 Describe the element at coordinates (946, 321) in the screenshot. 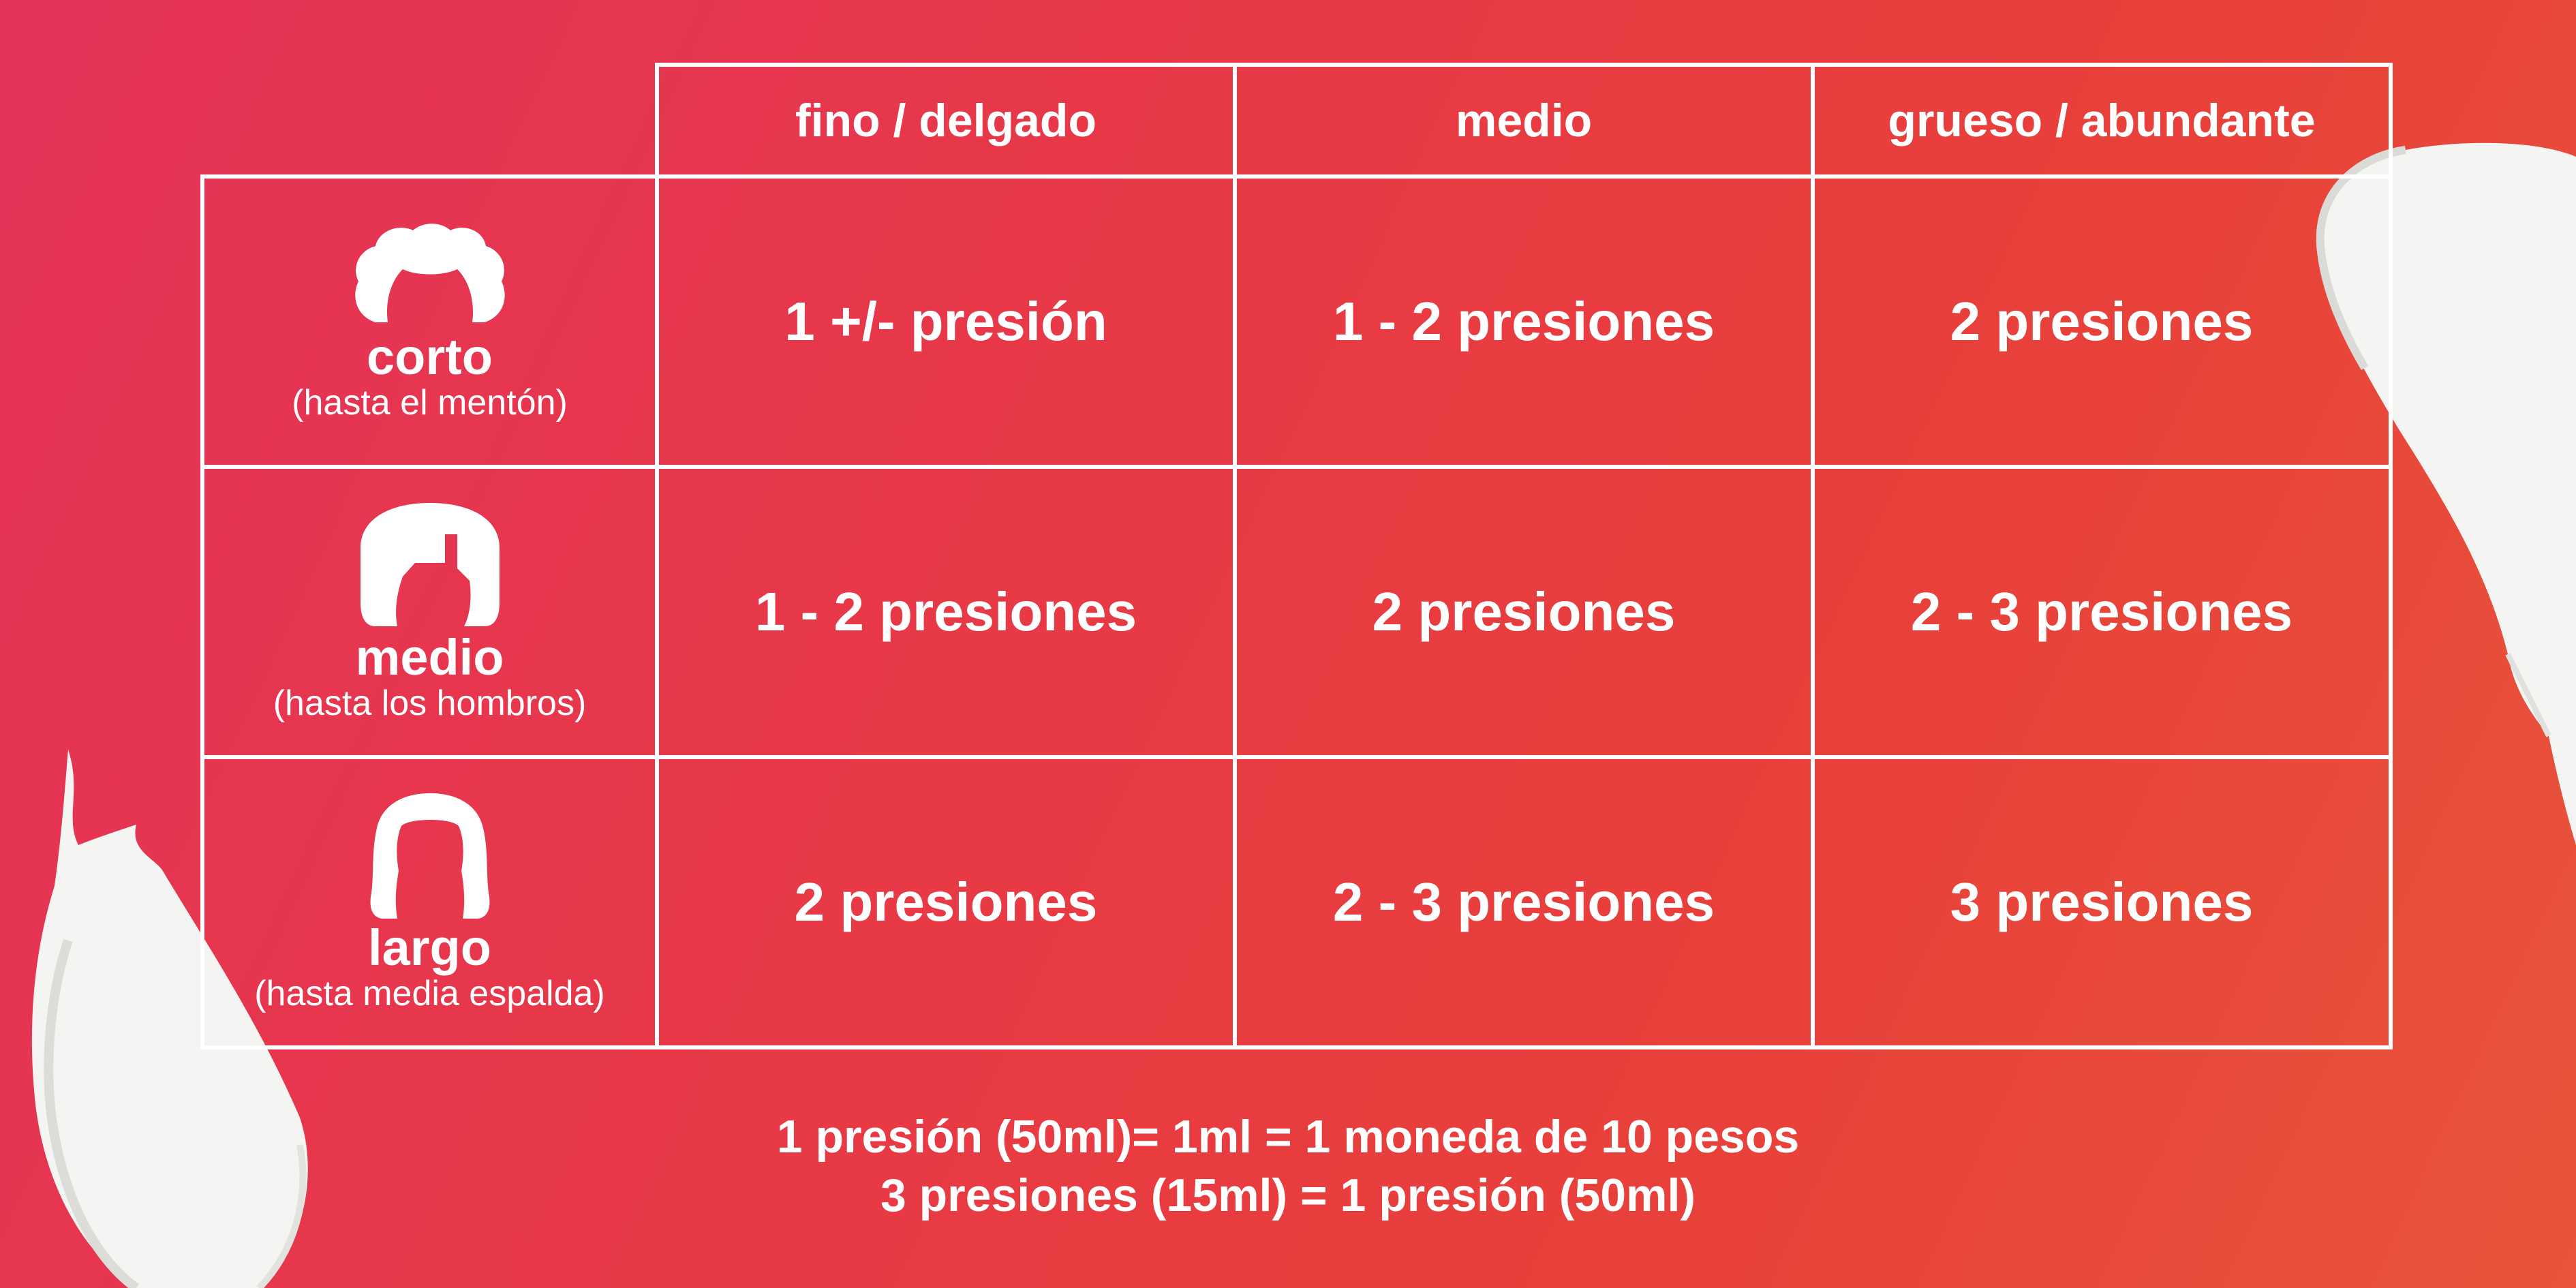

I see `dose-cell: 1 +/- presión` at that location.